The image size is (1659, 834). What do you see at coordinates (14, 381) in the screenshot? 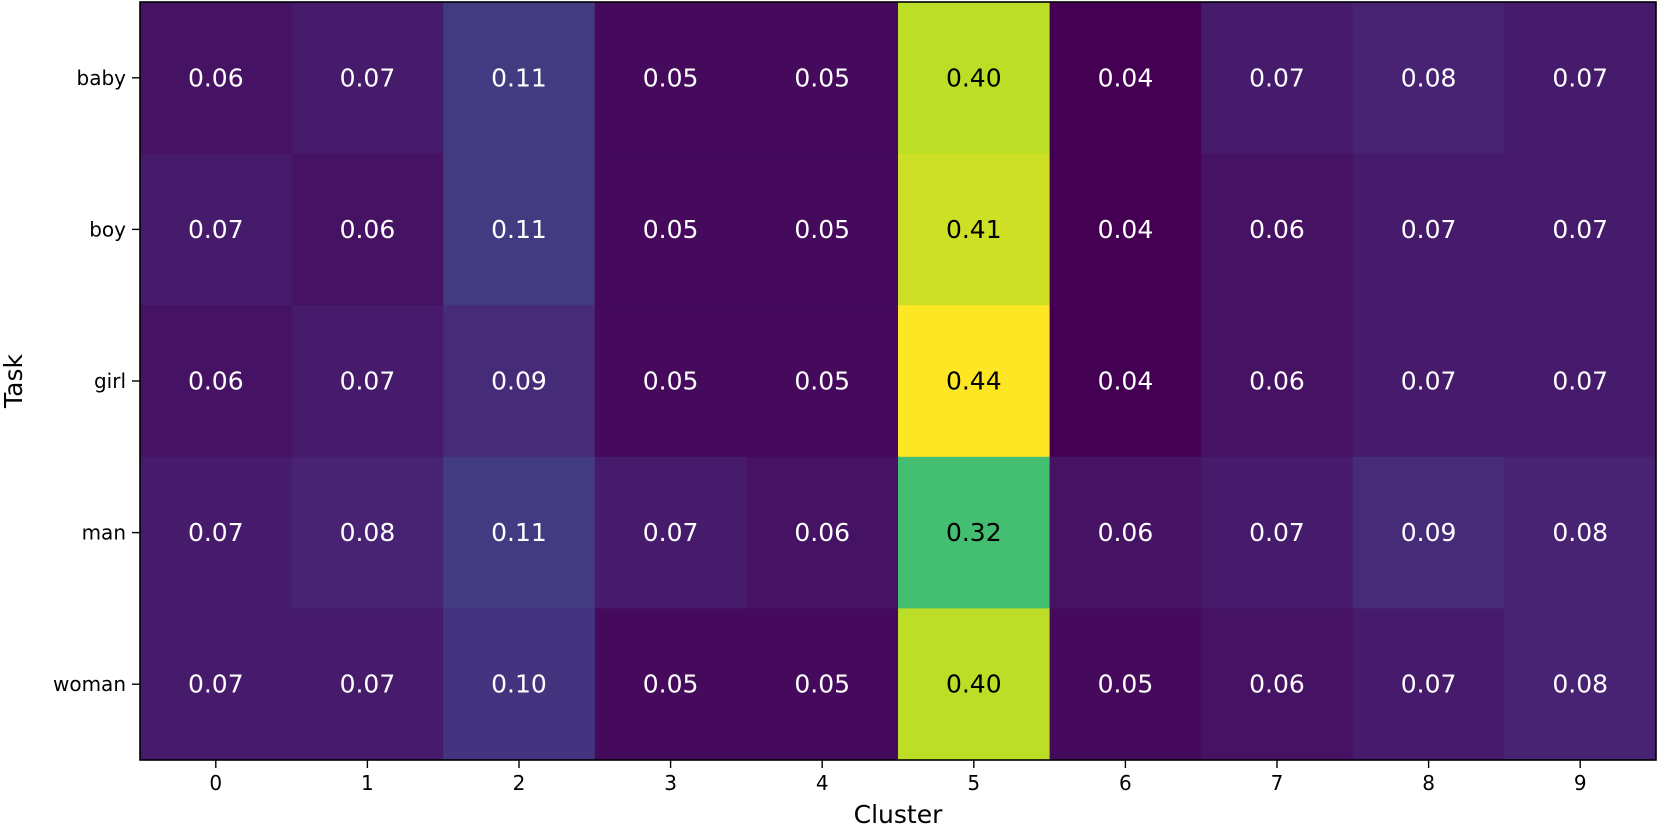
I see `y-axis-label: Task` at bounding box center [14, 381].